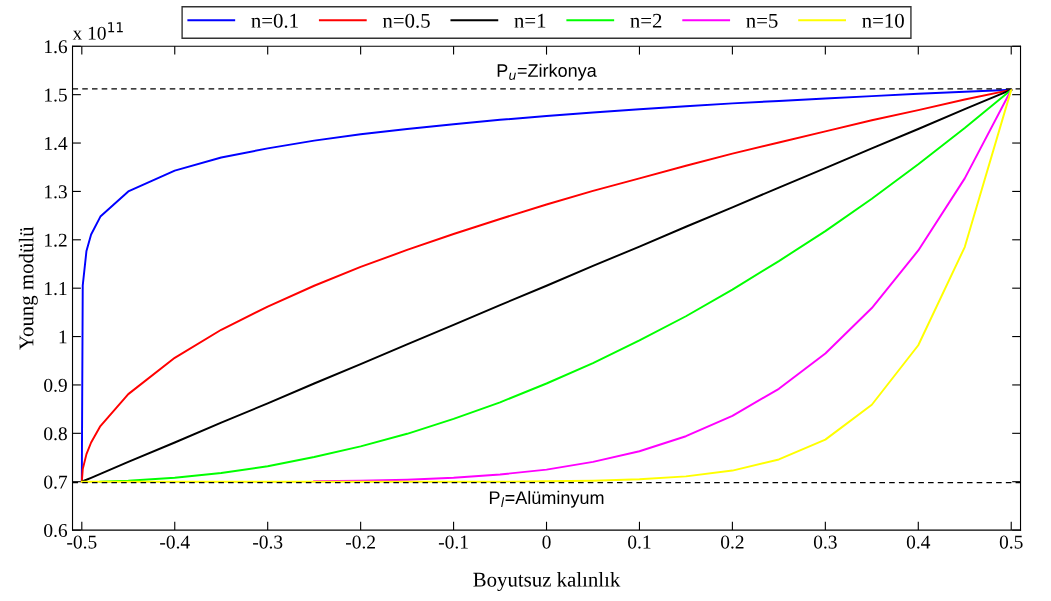  Describe the element at coordinates (56, 289) in the screenshot. I see `y-tick-label: 1.1` at that location.